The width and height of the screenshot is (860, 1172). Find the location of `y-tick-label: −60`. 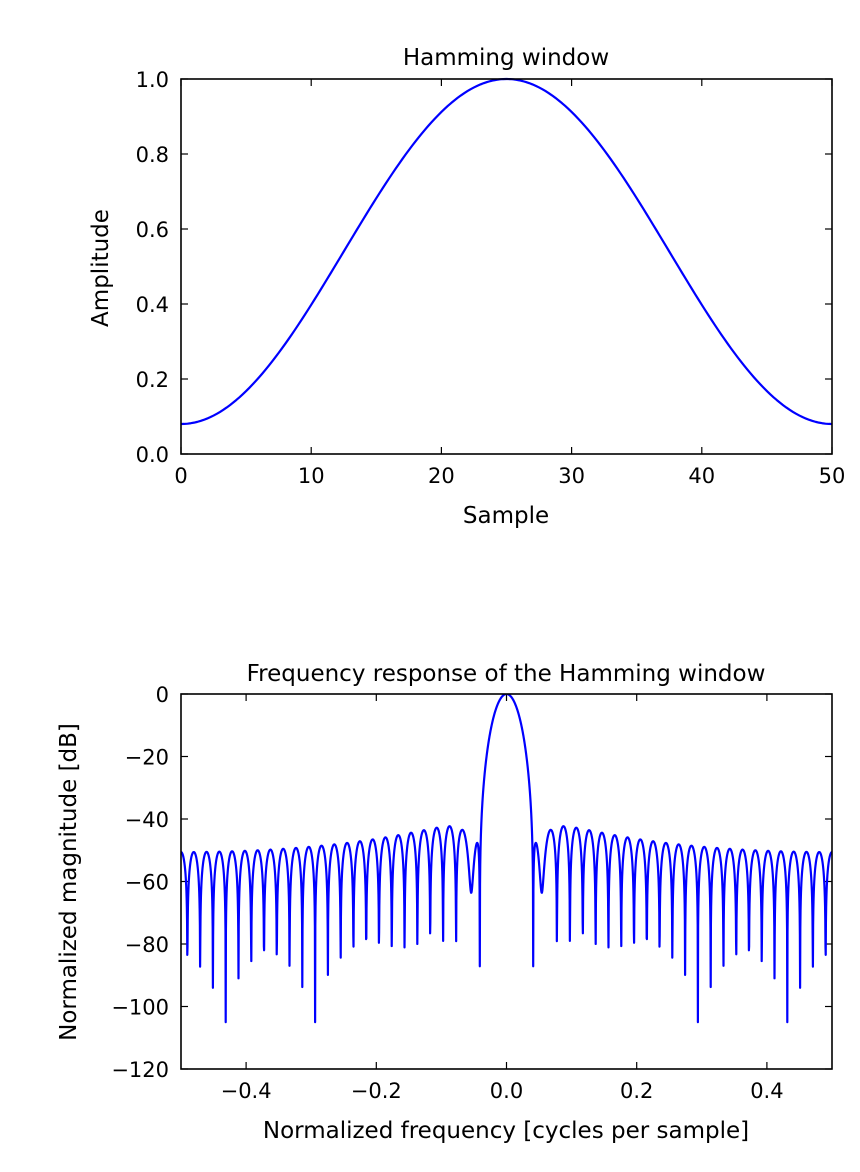

y-tick-label: −60 is located at coordinates (147, 883).